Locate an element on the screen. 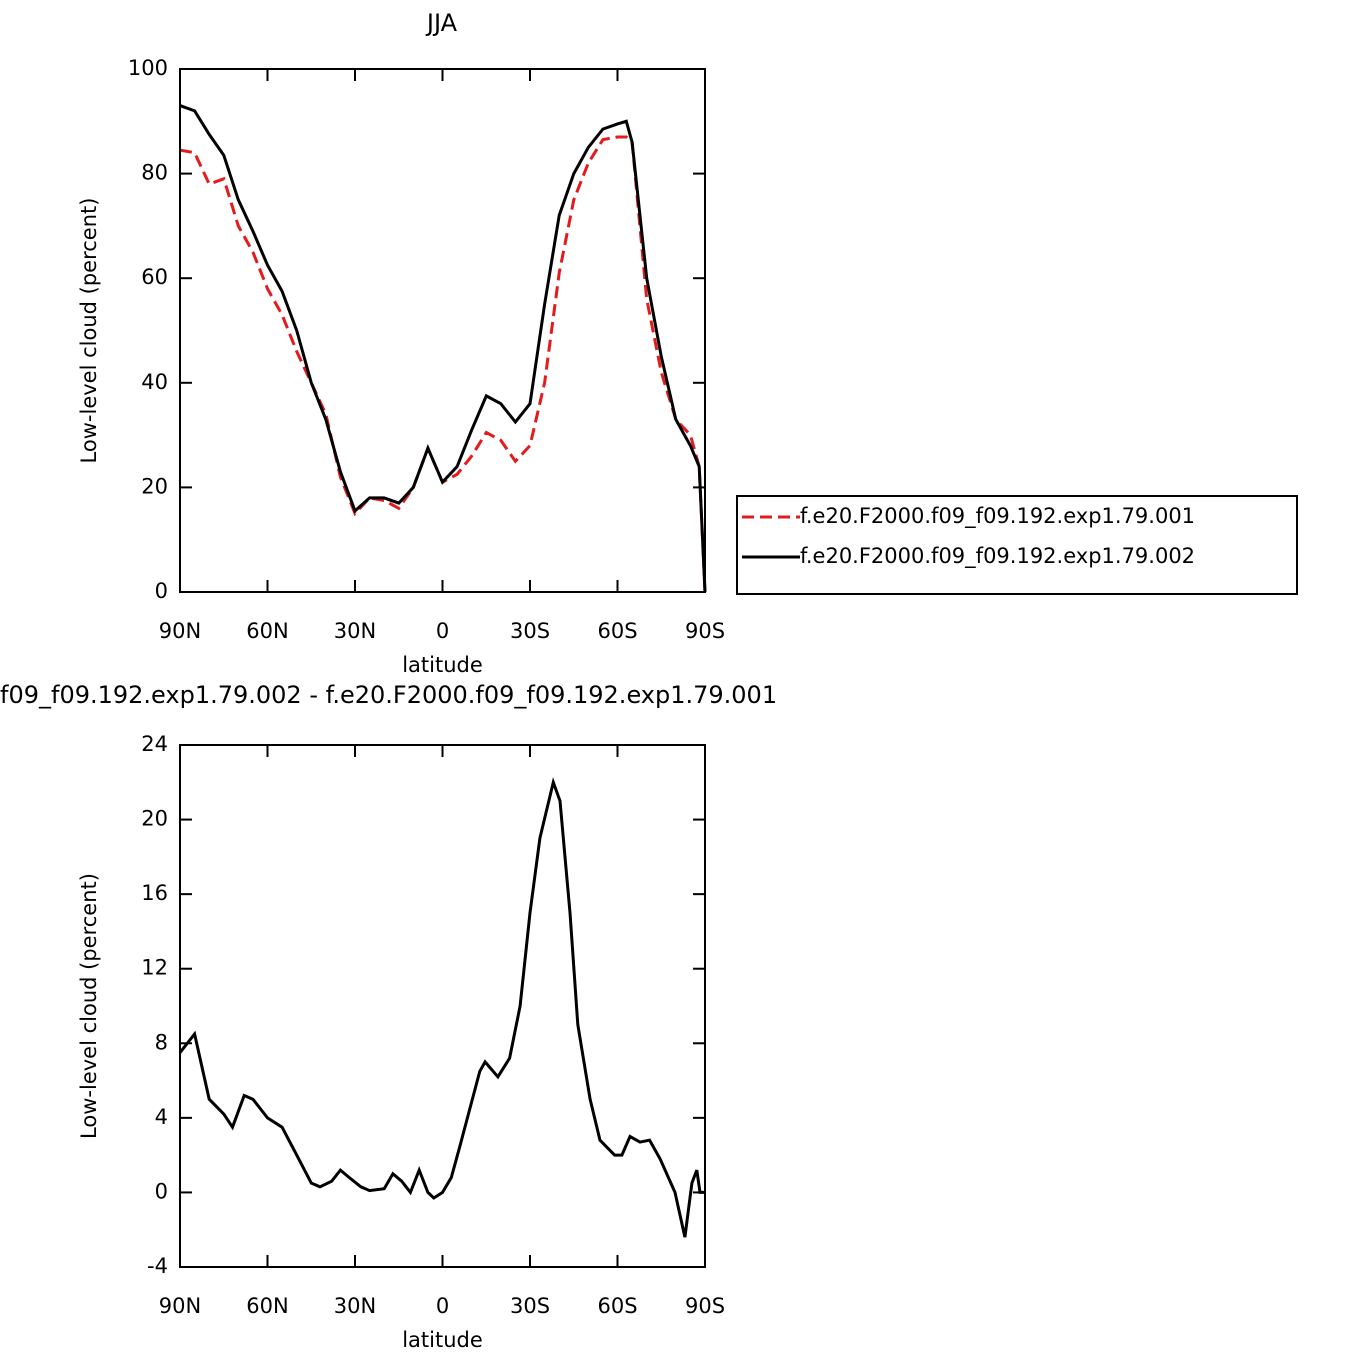  y-tick-label: 4 is located at coordinates (161, 1117).